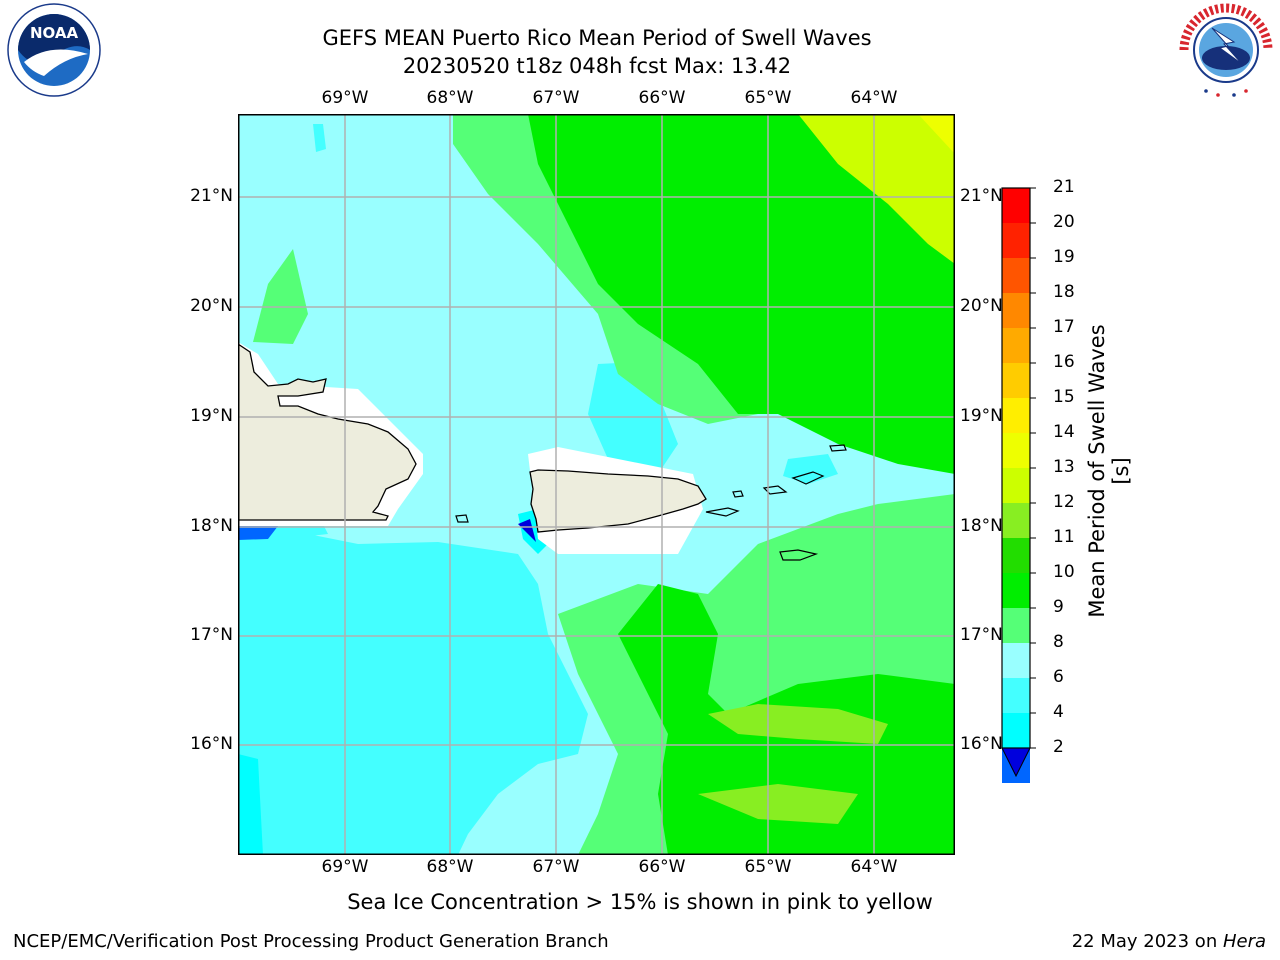  I want to click on footer-date: 22 May 2023 on Hera, so click(1169, 941).